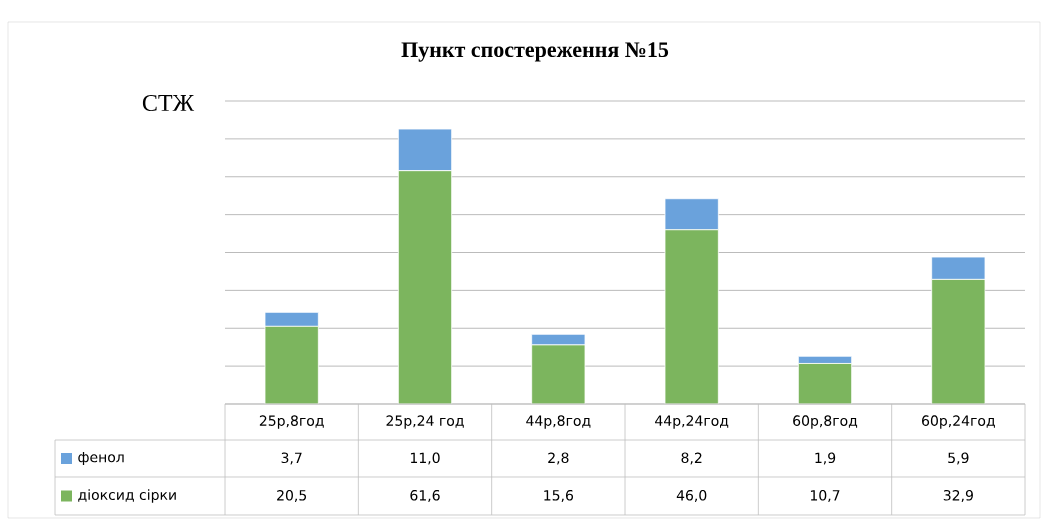 This screenshot has height=520, width=1044. I want to click on x-tick-label: 44р,24год, so click(692, 422).